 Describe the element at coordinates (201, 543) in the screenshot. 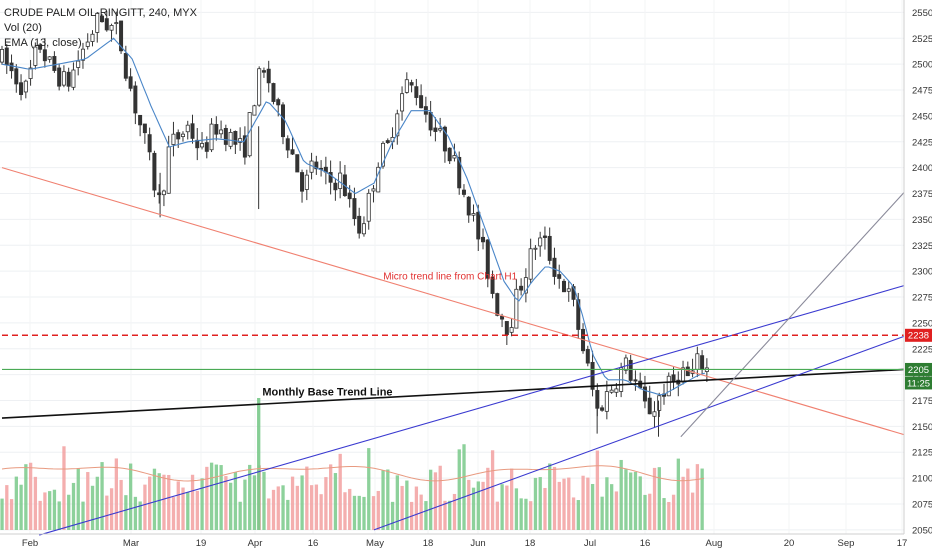

I see `time-tick-label: 19` at that location.